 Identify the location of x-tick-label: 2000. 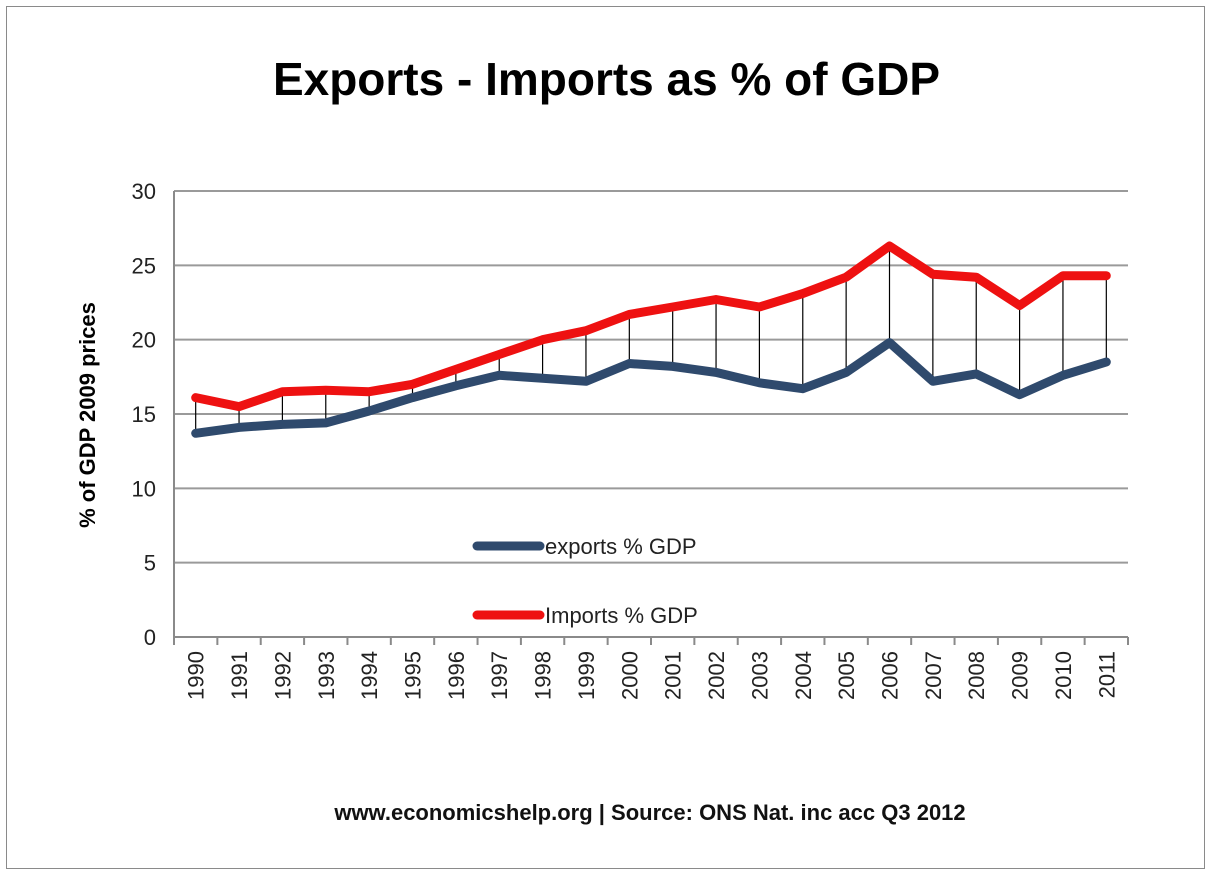
(629, 675).